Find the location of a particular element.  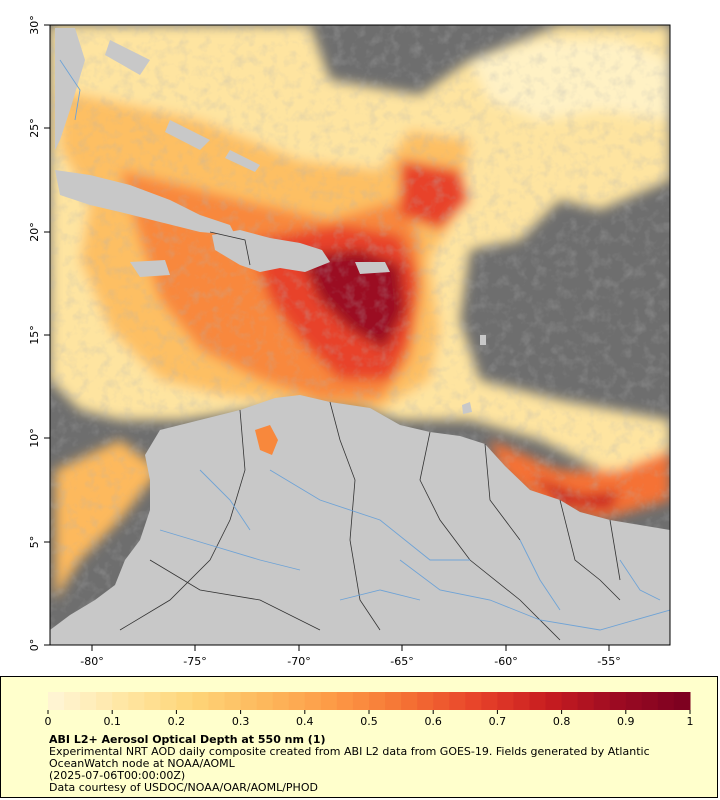

colorbar-tick-label: 0.8 is located at coordinates (562, 721).